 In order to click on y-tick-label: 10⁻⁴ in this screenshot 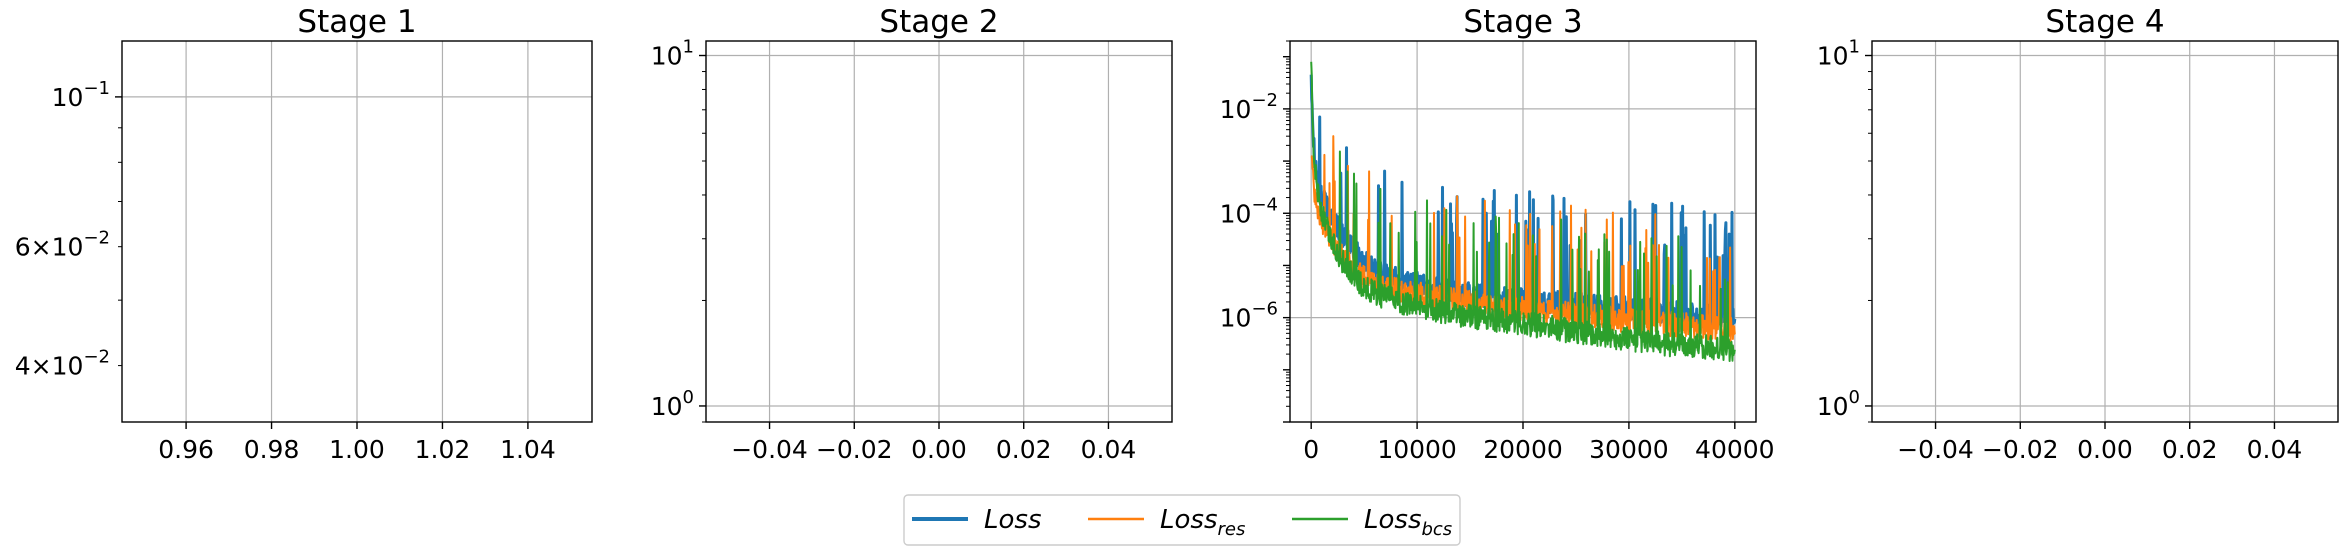, I will do `click(1249, 211)`.